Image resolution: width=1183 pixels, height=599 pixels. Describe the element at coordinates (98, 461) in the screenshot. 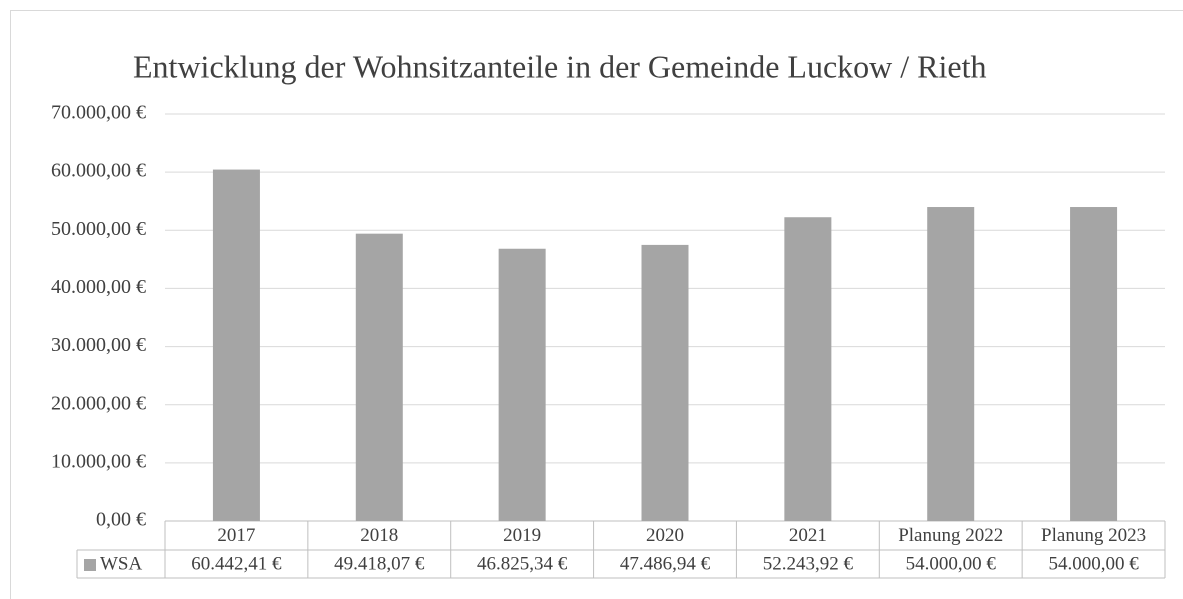

I see `y-tick-label: 10.000,00 €` at that location.